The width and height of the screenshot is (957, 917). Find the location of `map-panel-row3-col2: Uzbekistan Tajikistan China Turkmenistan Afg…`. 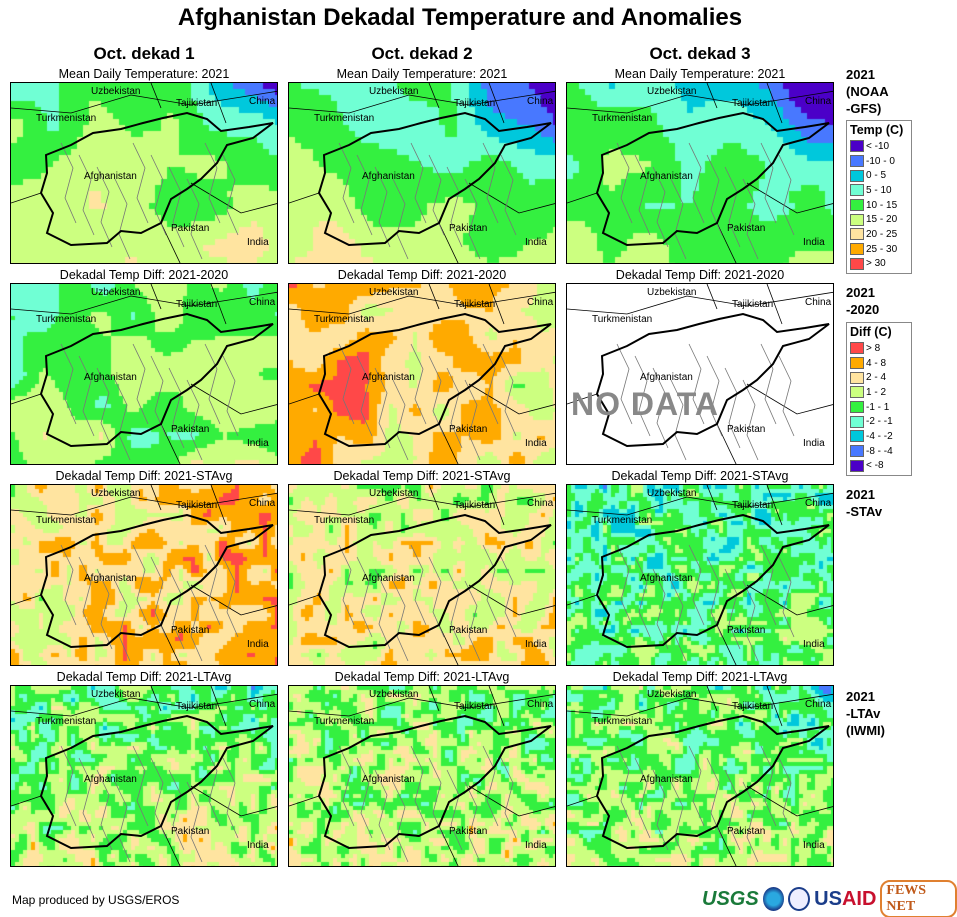

map-panel-row3-col2: Uzbekistan Tajikistan China Turkmenistan Afg… is located at coordinates (422, 575).